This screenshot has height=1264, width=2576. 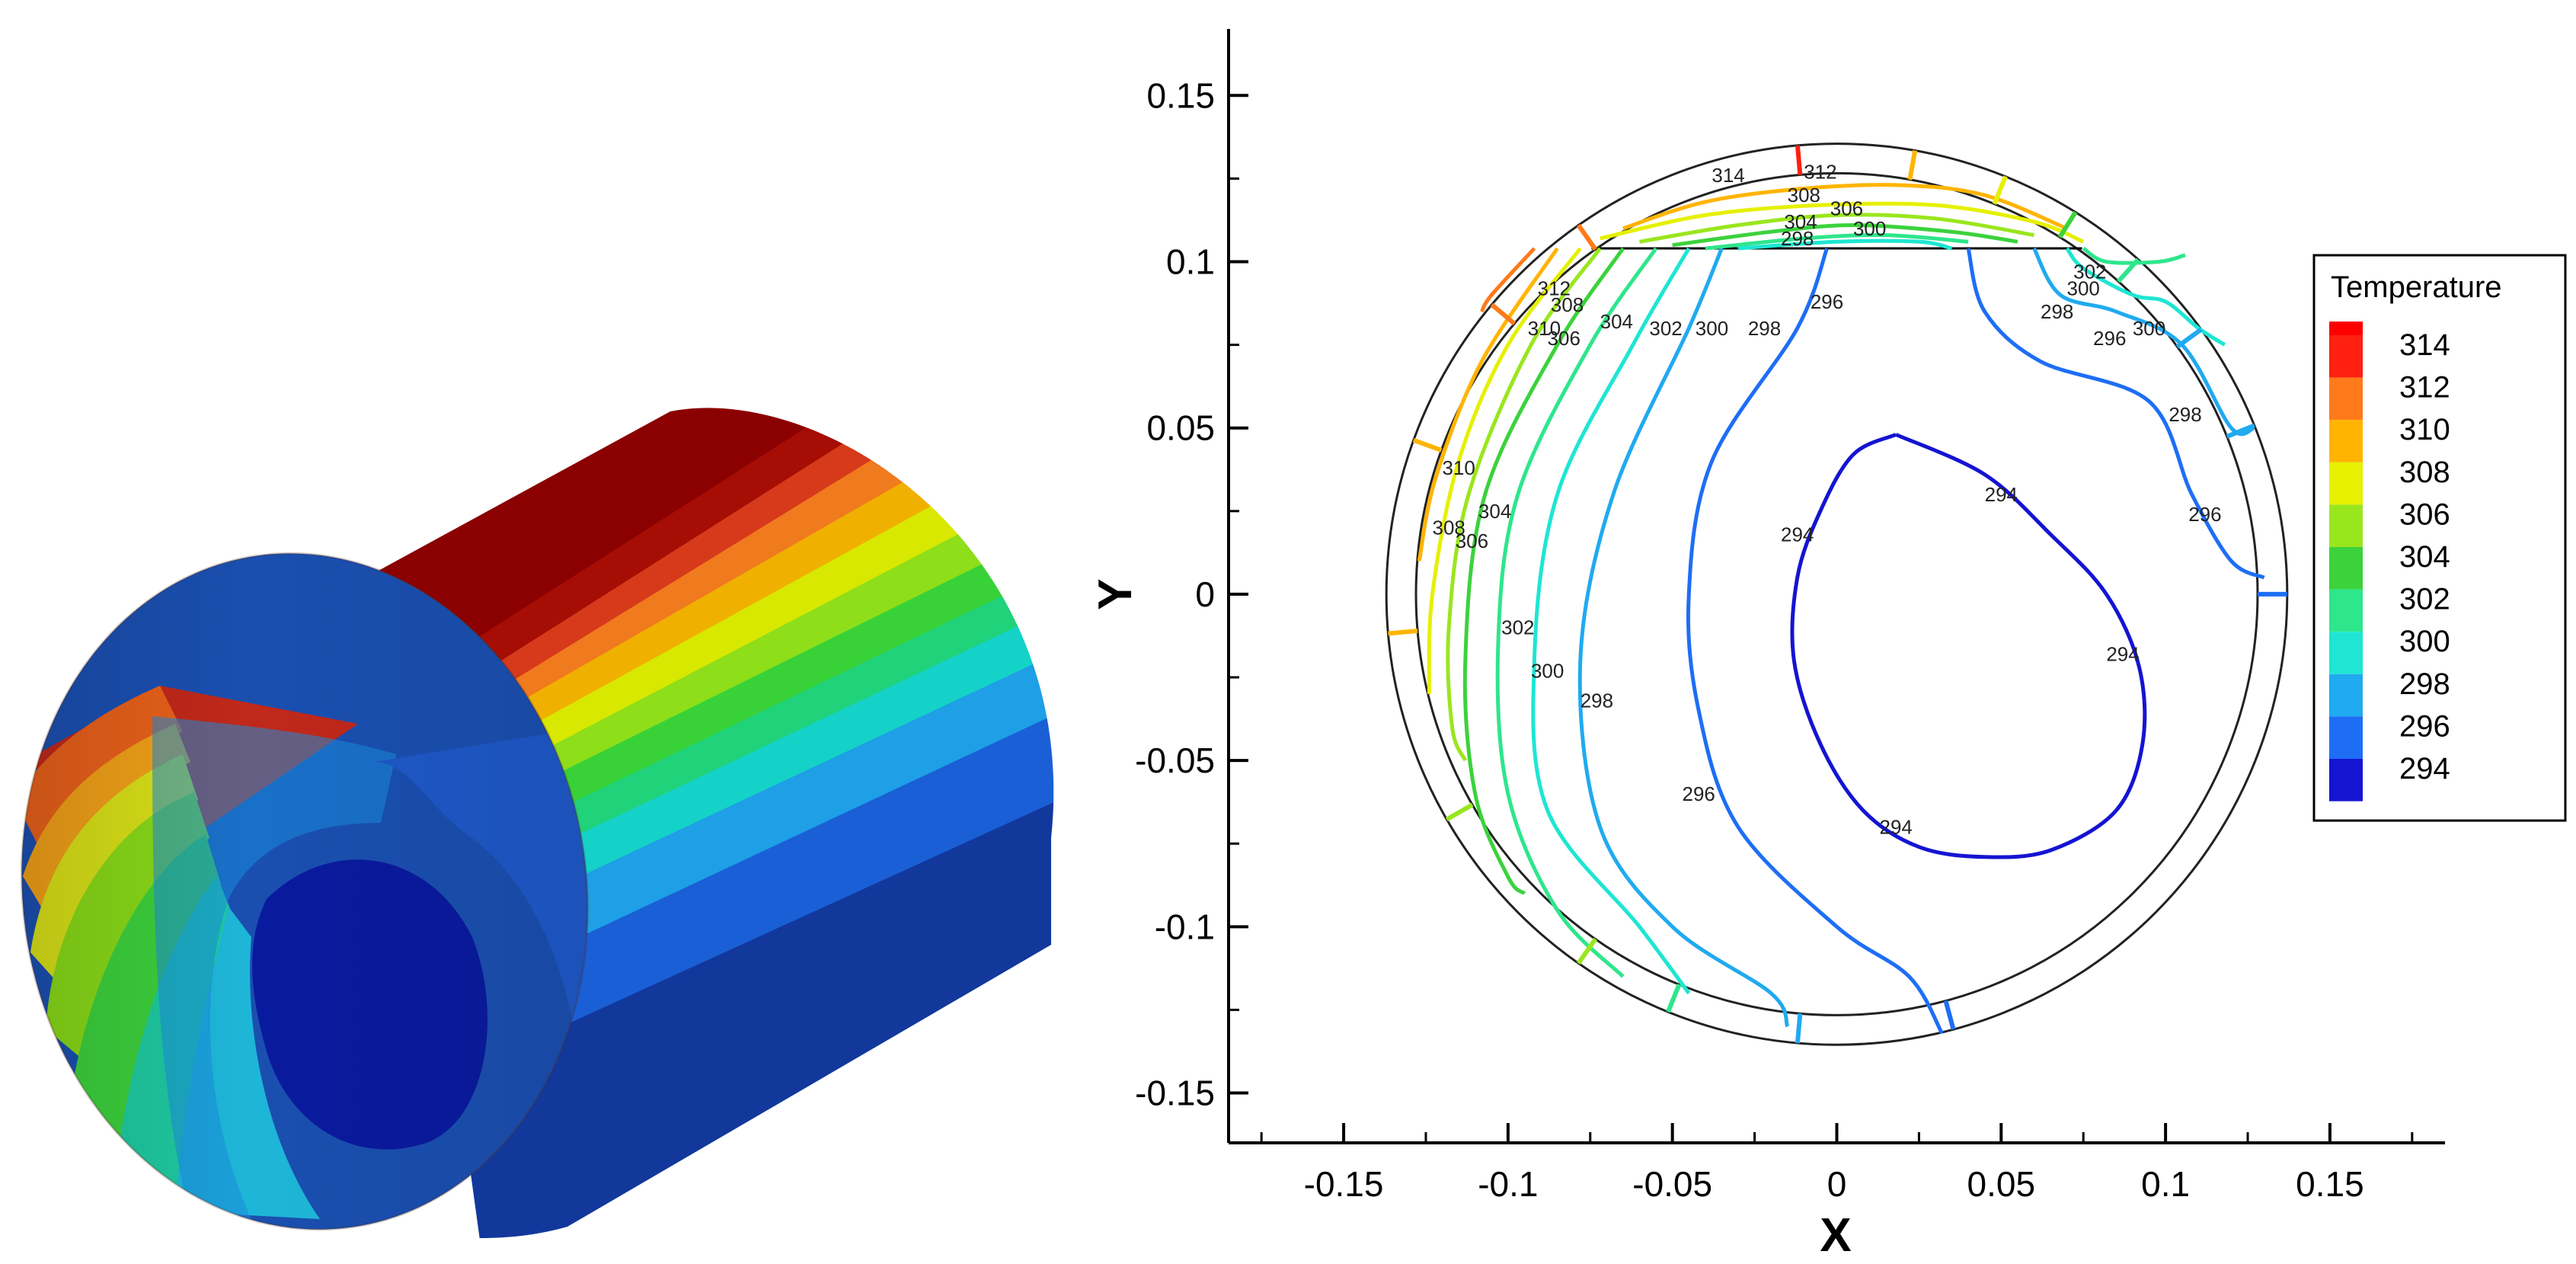 I want to click on x-tick-label: -0.1, so click(x=1508, y=1184).